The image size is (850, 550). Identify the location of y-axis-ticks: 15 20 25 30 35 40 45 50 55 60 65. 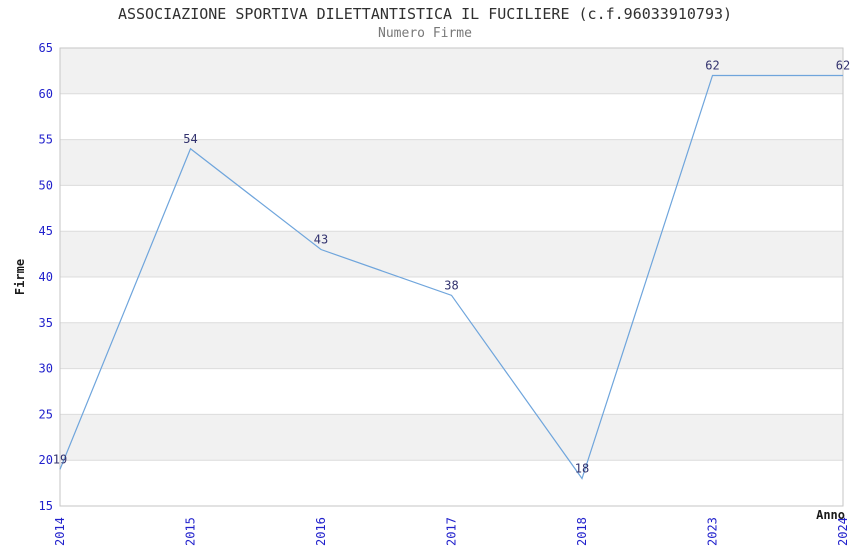
(46, 277).